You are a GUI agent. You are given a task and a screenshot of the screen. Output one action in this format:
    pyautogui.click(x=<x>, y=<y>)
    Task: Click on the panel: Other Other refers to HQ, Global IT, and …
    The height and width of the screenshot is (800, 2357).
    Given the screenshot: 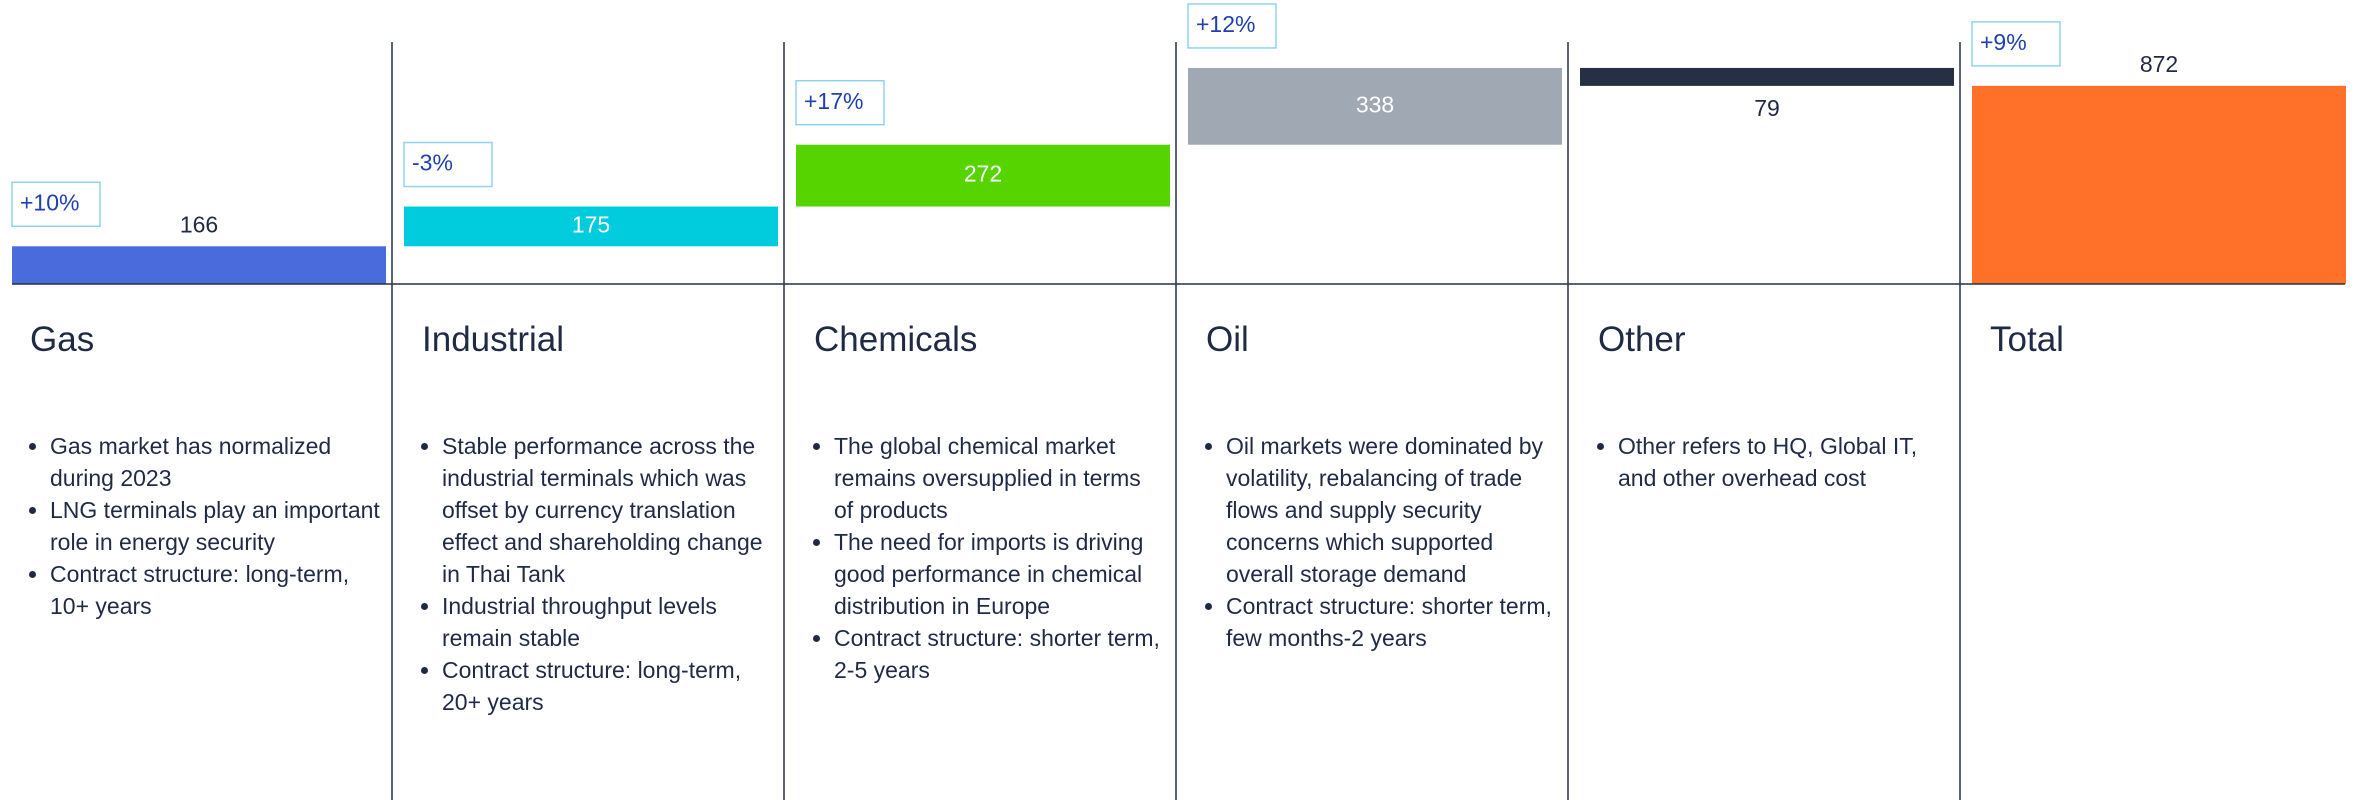 What is the action you would take?
    pyautogui.click(x=1773, y=402)
    